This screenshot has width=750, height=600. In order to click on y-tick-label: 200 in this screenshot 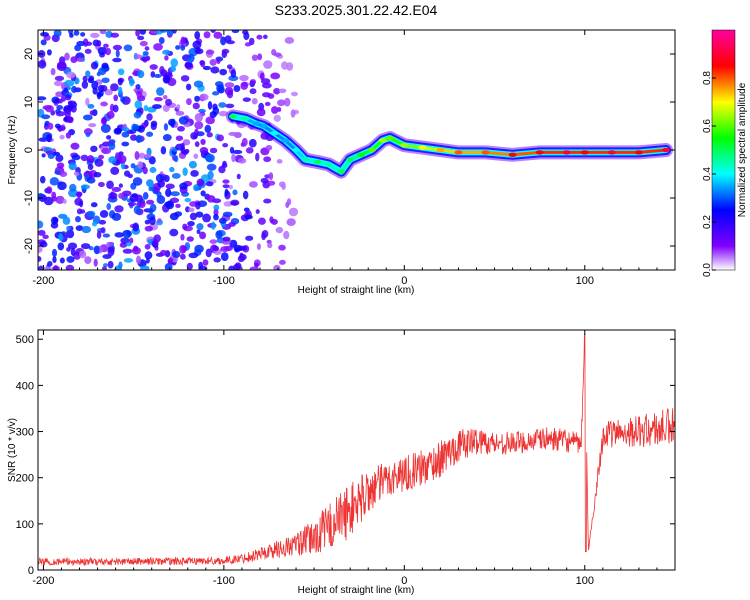, I will do `click(25, 479)`.